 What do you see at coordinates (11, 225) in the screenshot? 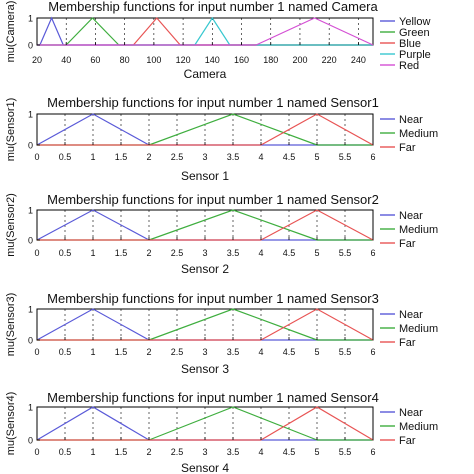
I see `y-axis-label: mu(Sensor2)` at bounding box center [11, 225].